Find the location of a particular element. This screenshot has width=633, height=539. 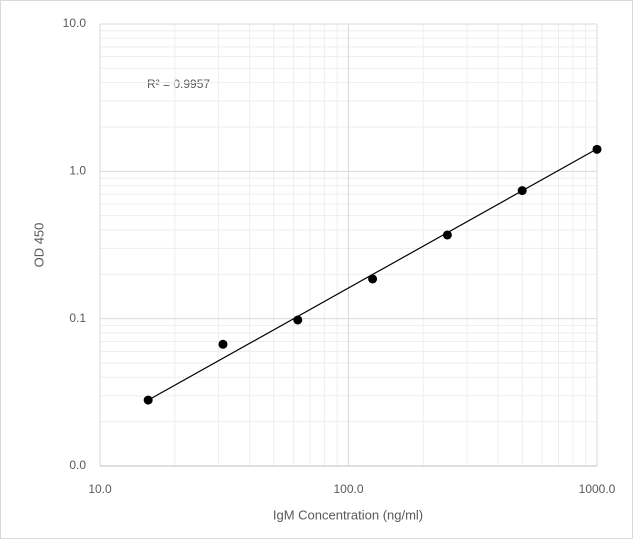

y-tick-label: 10.0 is located at coordinates (75, 23).